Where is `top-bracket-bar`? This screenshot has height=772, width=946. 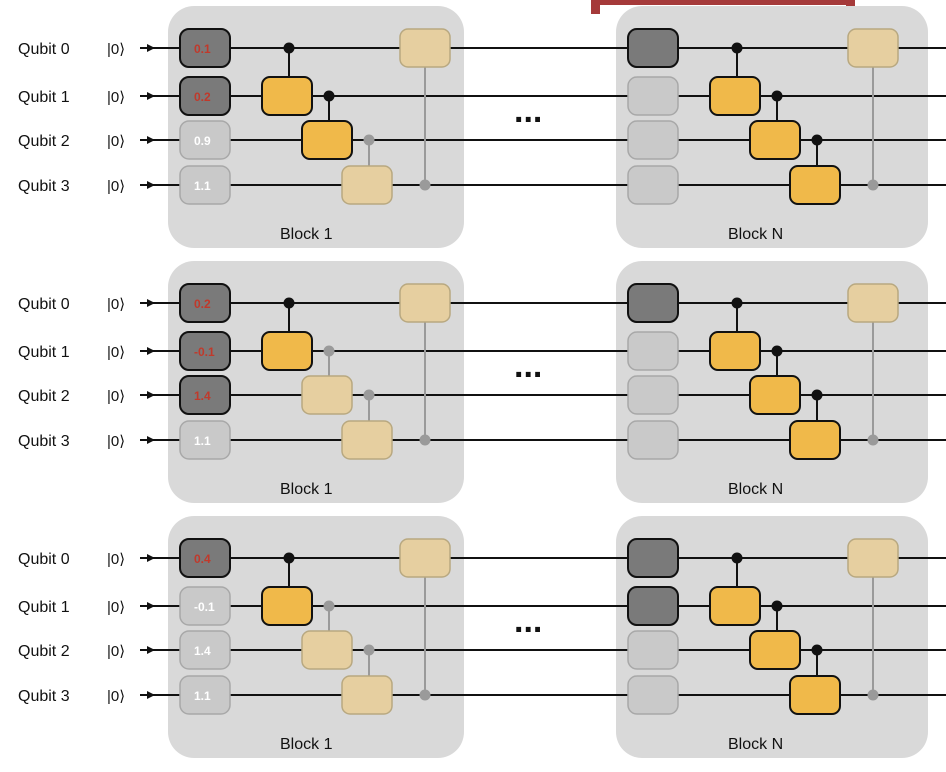
top-bracket-bar is located at coordinates (723, 2).